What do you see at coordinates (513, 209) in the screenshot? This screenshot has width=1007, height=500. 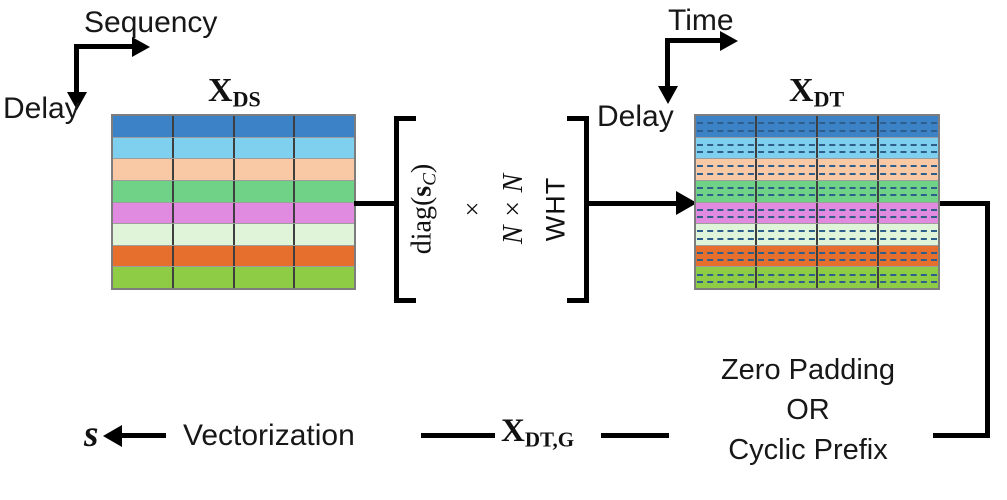 I see `nxn-dimension-label: N × N` at bounding box center [513, 209].